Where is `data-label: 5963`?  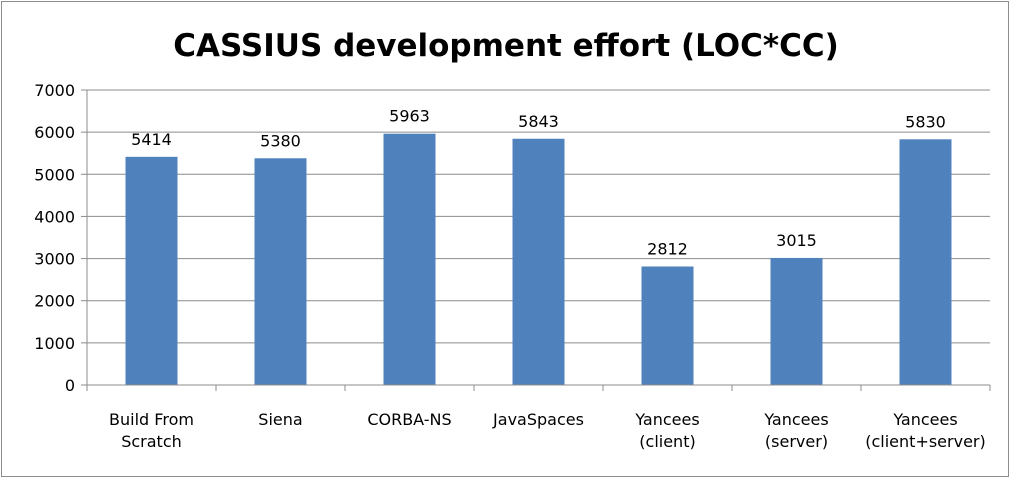
data-label: 5963 is located at coordinates (409, 116).